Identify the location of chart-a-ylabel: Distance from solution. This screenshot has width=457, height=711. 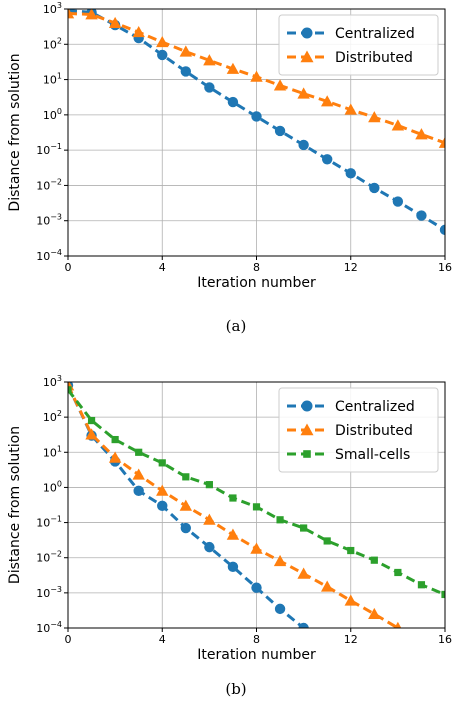
(15, 132).